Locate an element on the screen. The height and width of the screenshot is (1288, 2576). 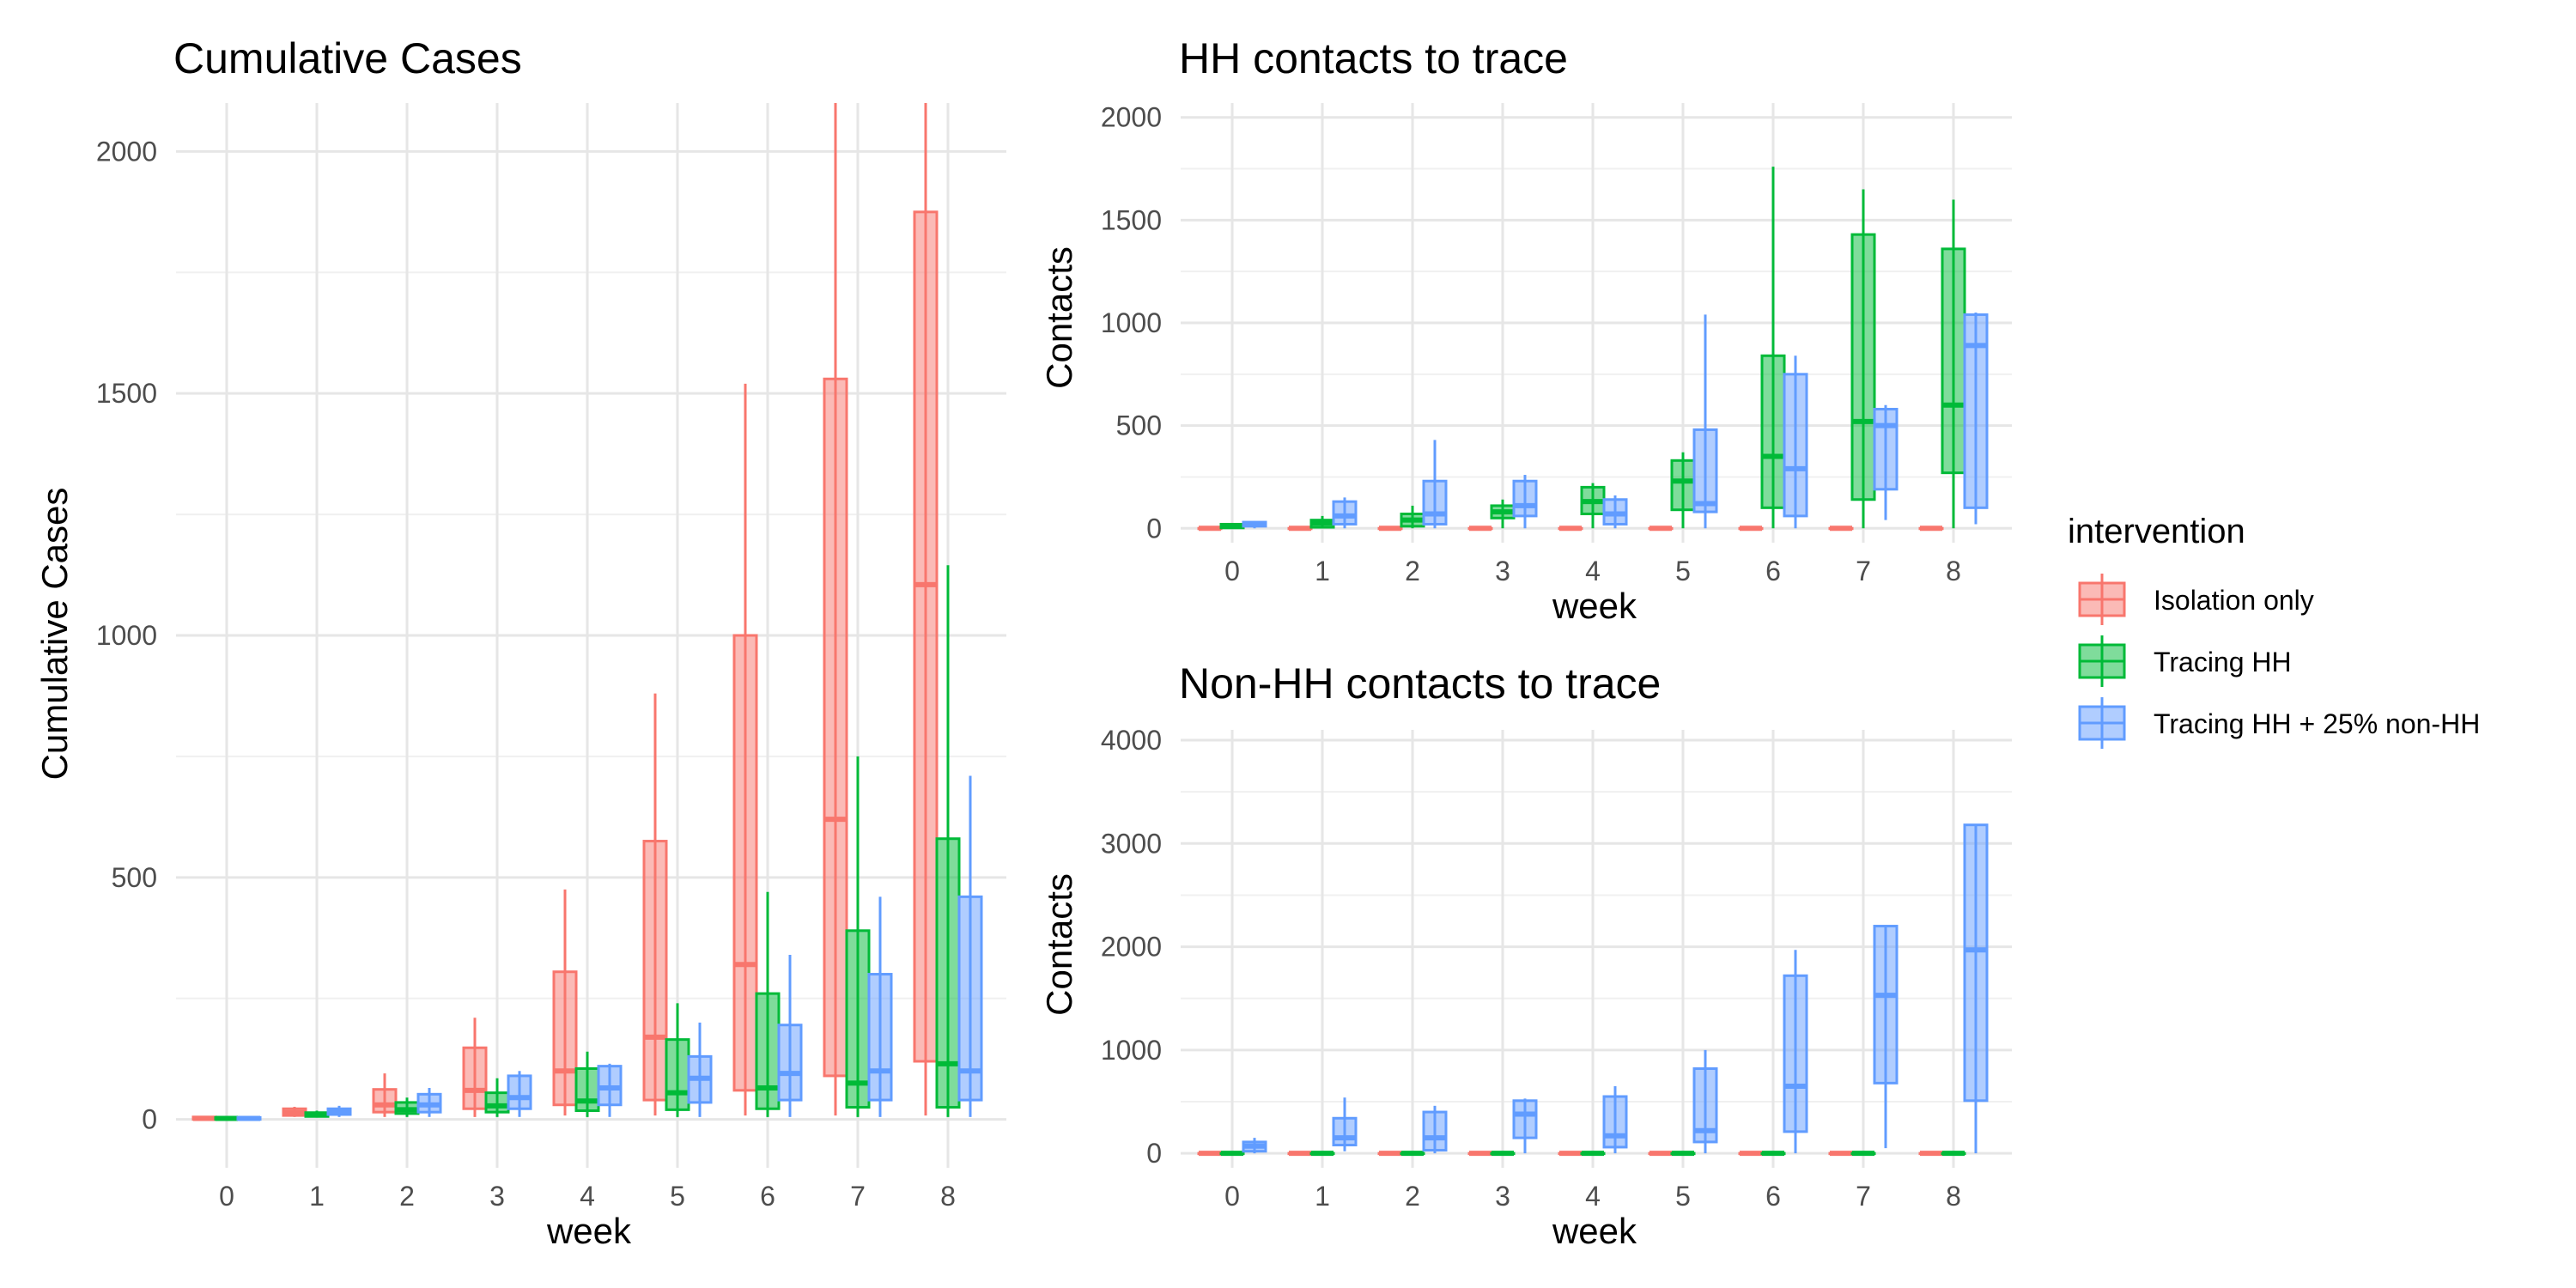
y-tick-label: 4000 is located at coordinates (1131, 740).